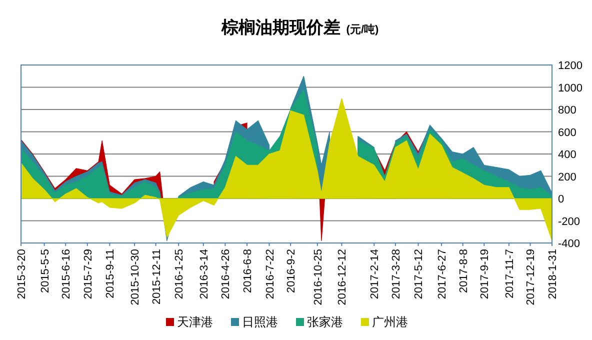  Describe the element at coordinates (204, 274) in the screenshot. I see `x-tick-label: 2016-3-14` at that location.